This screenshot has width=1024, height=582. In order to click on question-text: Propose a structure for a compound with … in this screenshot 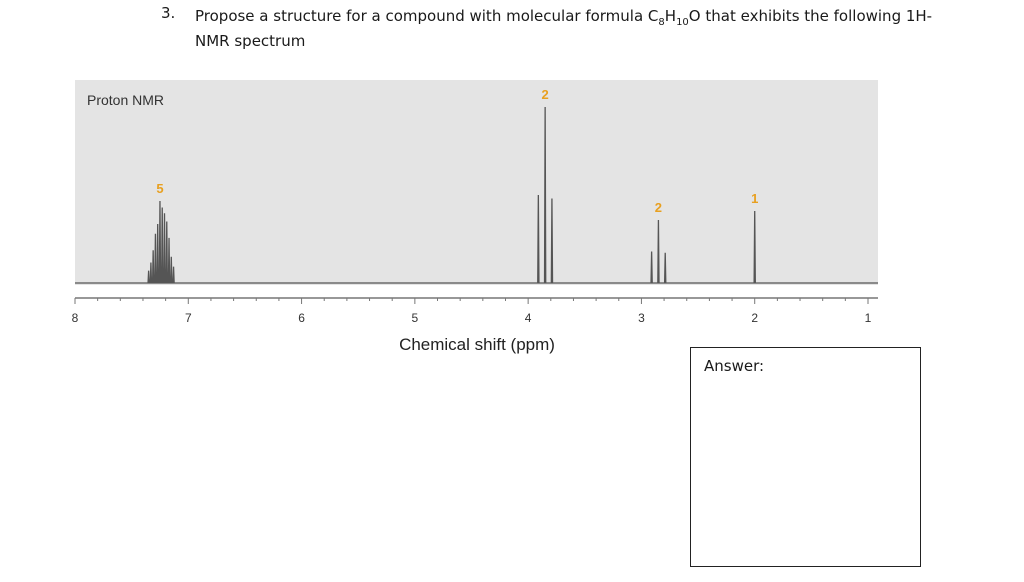, I will do `click(565, 29)`.